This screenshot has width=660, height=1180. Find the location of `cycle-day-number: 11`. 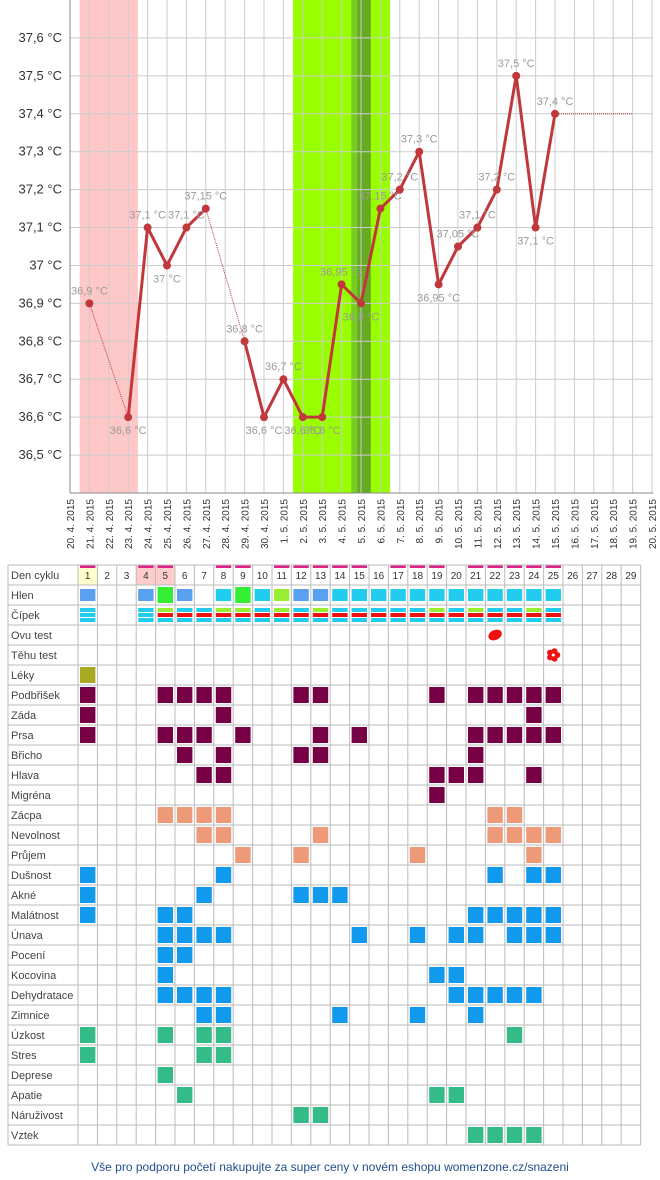

cycle-day-number: 11 is located at coordinates (282, 576).